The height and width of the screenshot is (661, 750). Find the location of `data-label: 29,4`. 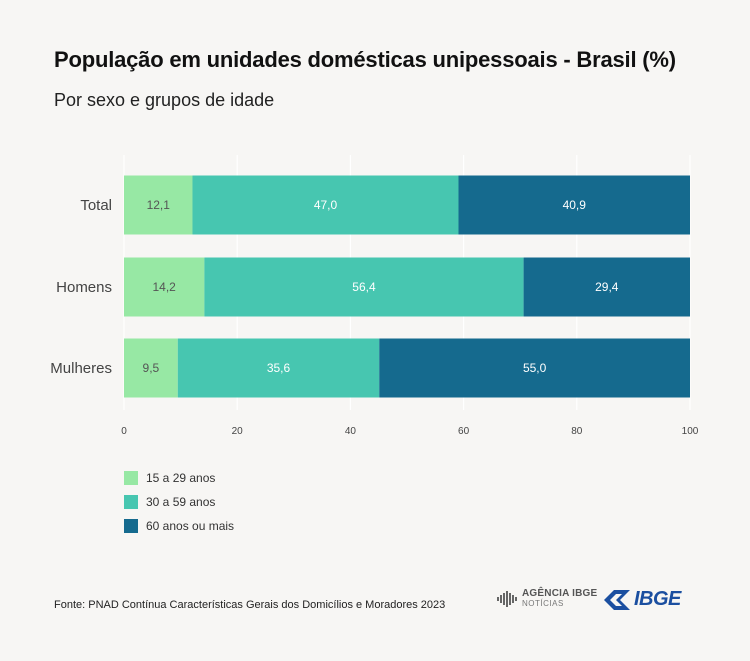

data-label: 29,4 is located at coordinates (607, 287).